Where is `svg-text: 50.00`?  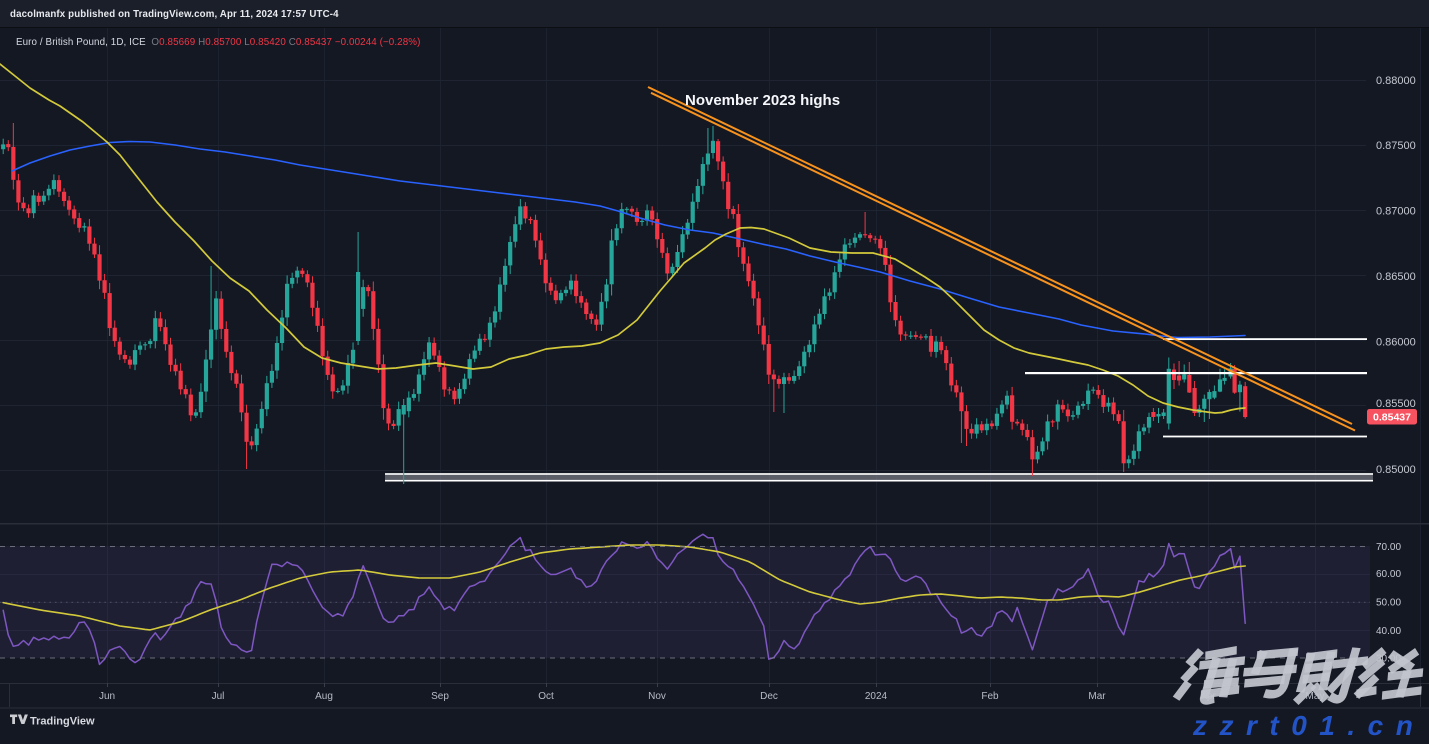 svg-text: 50.00 is located at coordinates (1388, 603).